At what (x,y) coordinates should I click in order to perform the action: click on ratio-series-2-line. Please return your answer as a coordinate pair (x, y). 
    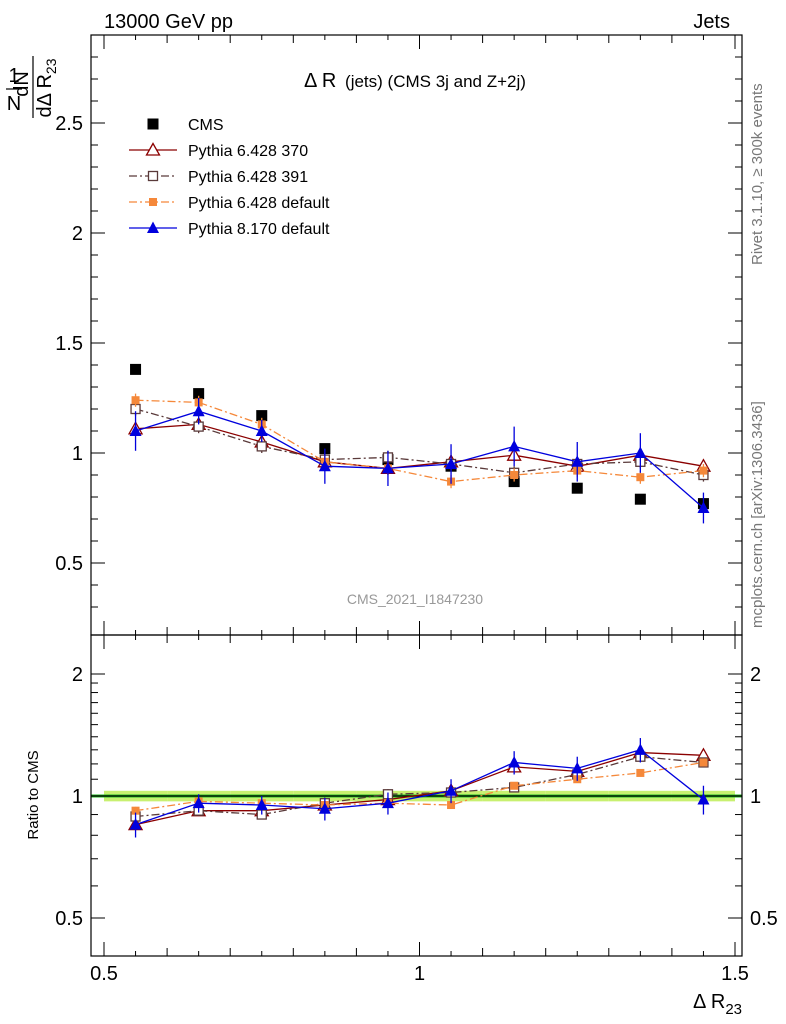
    Looking at the image, I should click on (419, 786).